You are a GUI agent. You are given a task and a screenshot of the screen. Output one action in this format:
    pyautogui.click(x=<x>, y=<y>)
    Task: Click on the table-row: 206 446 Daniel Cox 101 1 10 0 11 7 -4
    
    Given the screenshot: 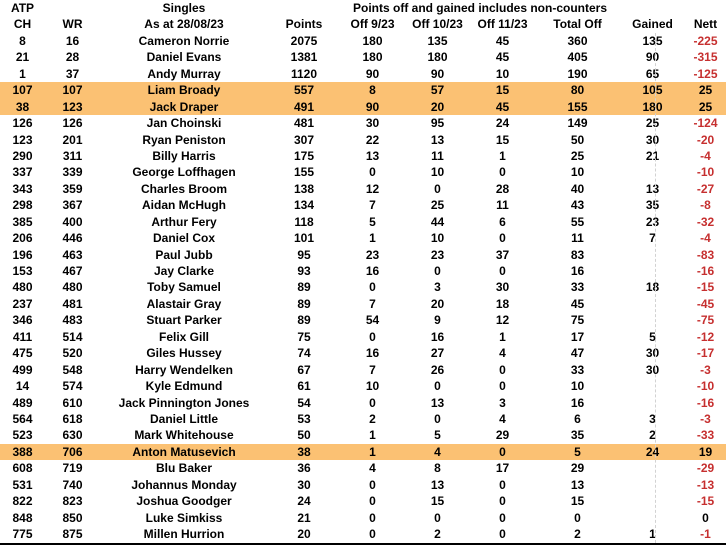 What is the action you would take?
    pyautogui.click(x=363, y=238)
    